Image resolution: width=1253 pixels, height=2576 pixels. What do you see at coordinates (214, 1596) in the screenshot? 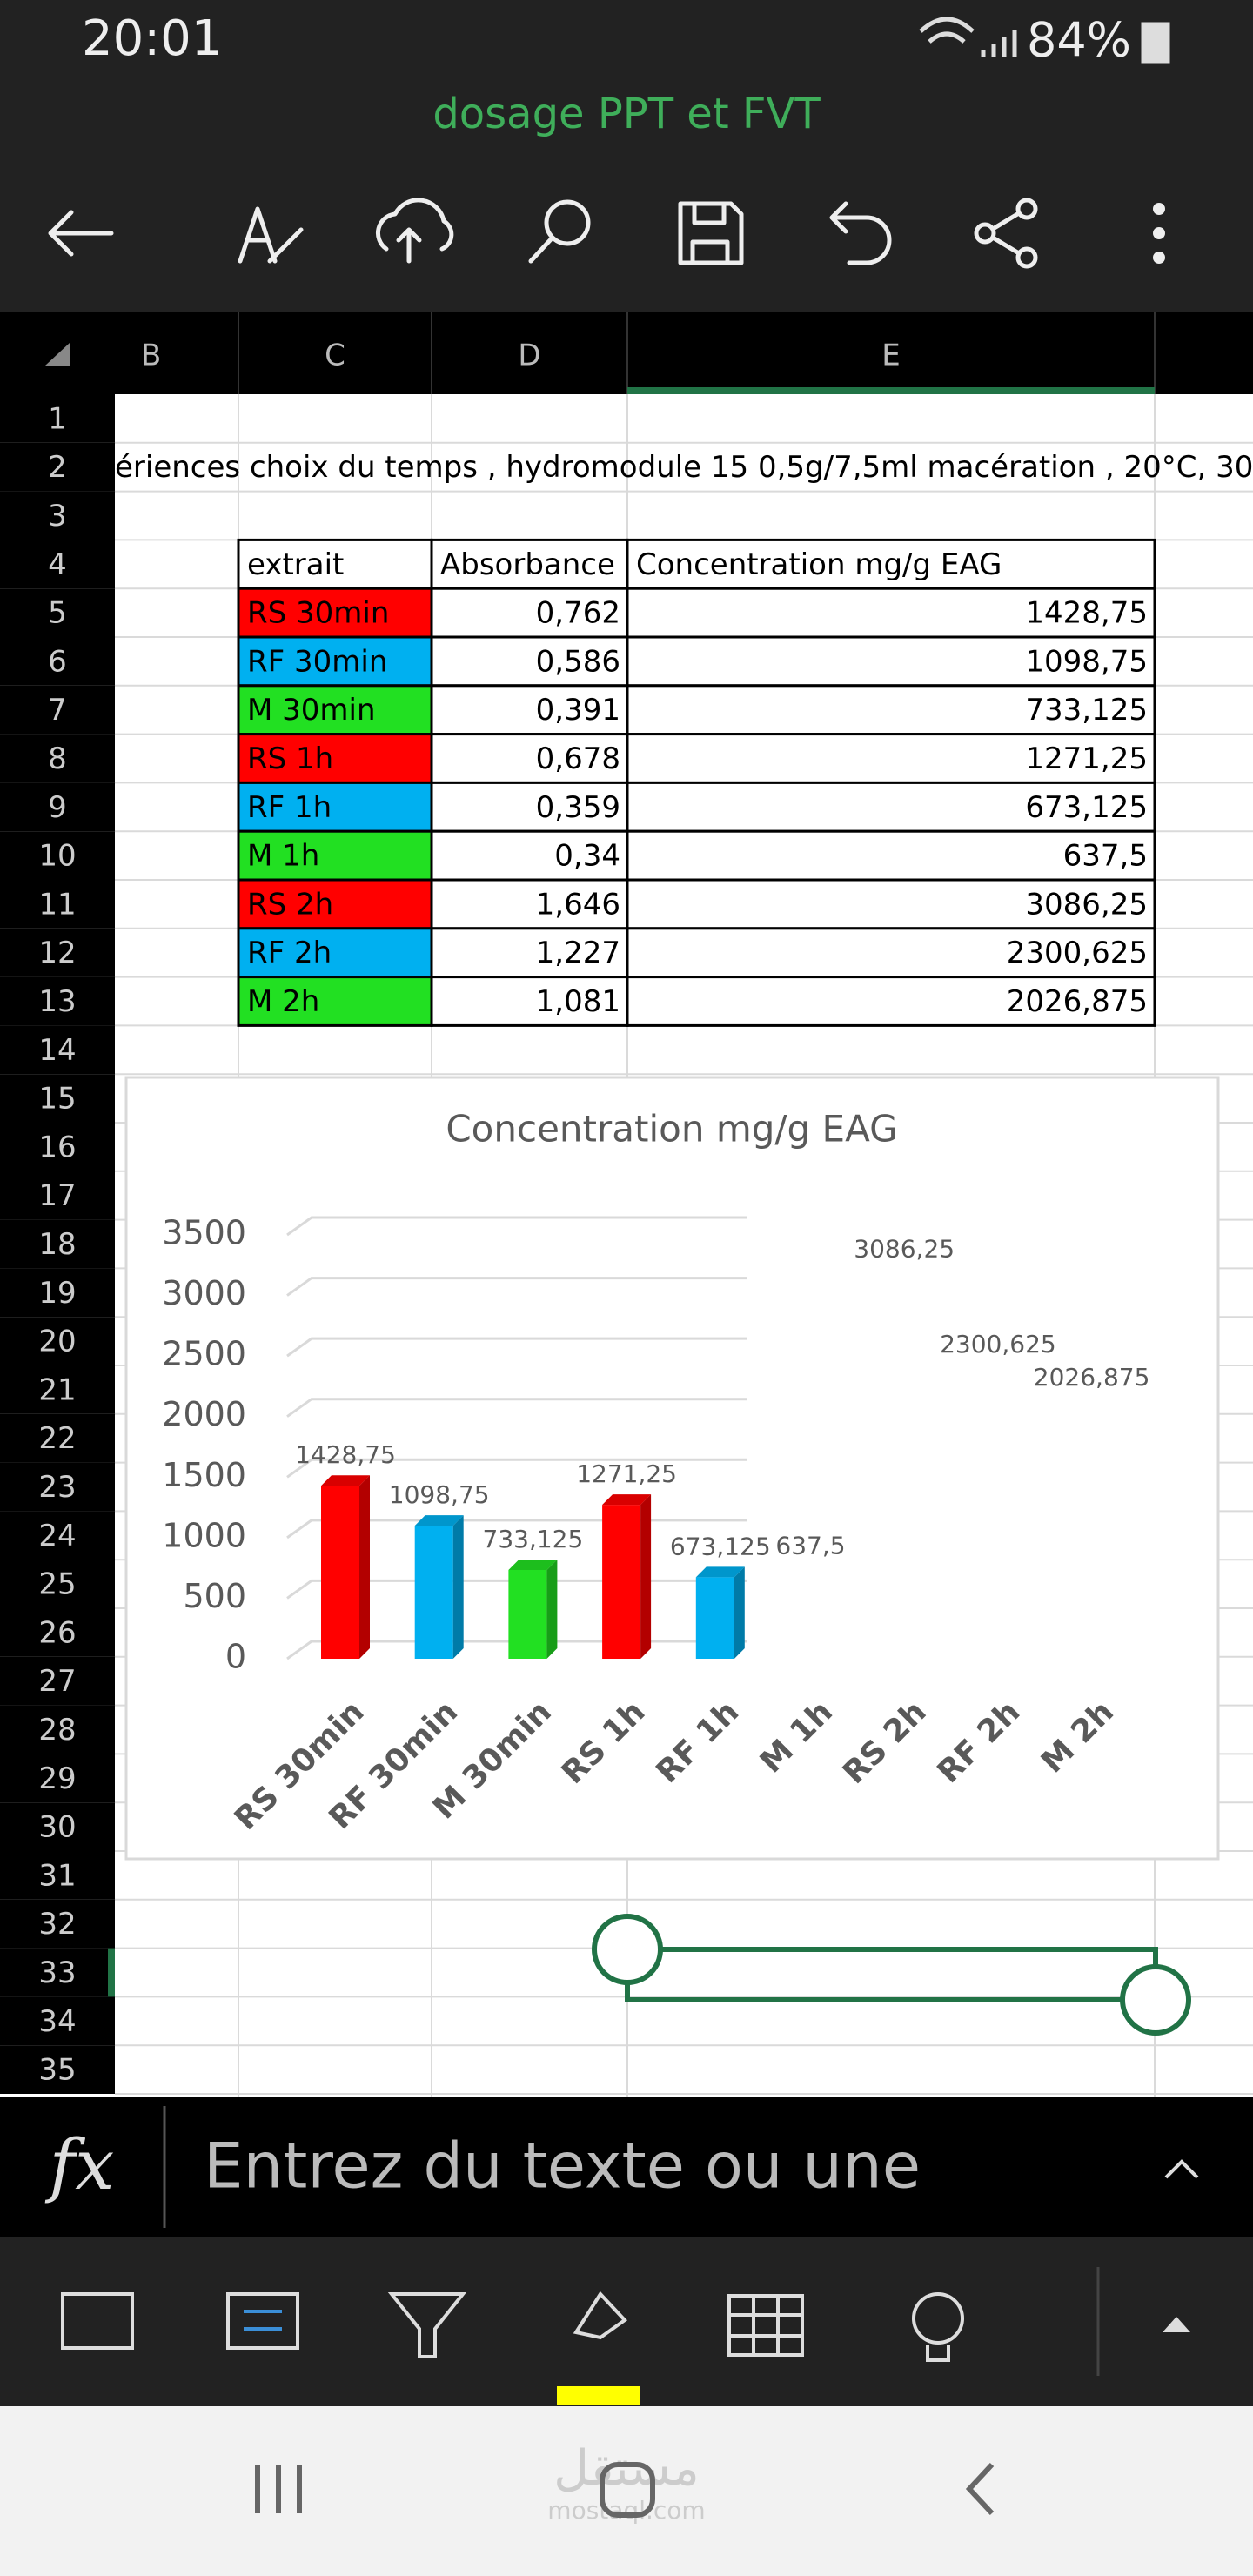
I see `y-tick-label: 500` at bounding box center [214, 1596].